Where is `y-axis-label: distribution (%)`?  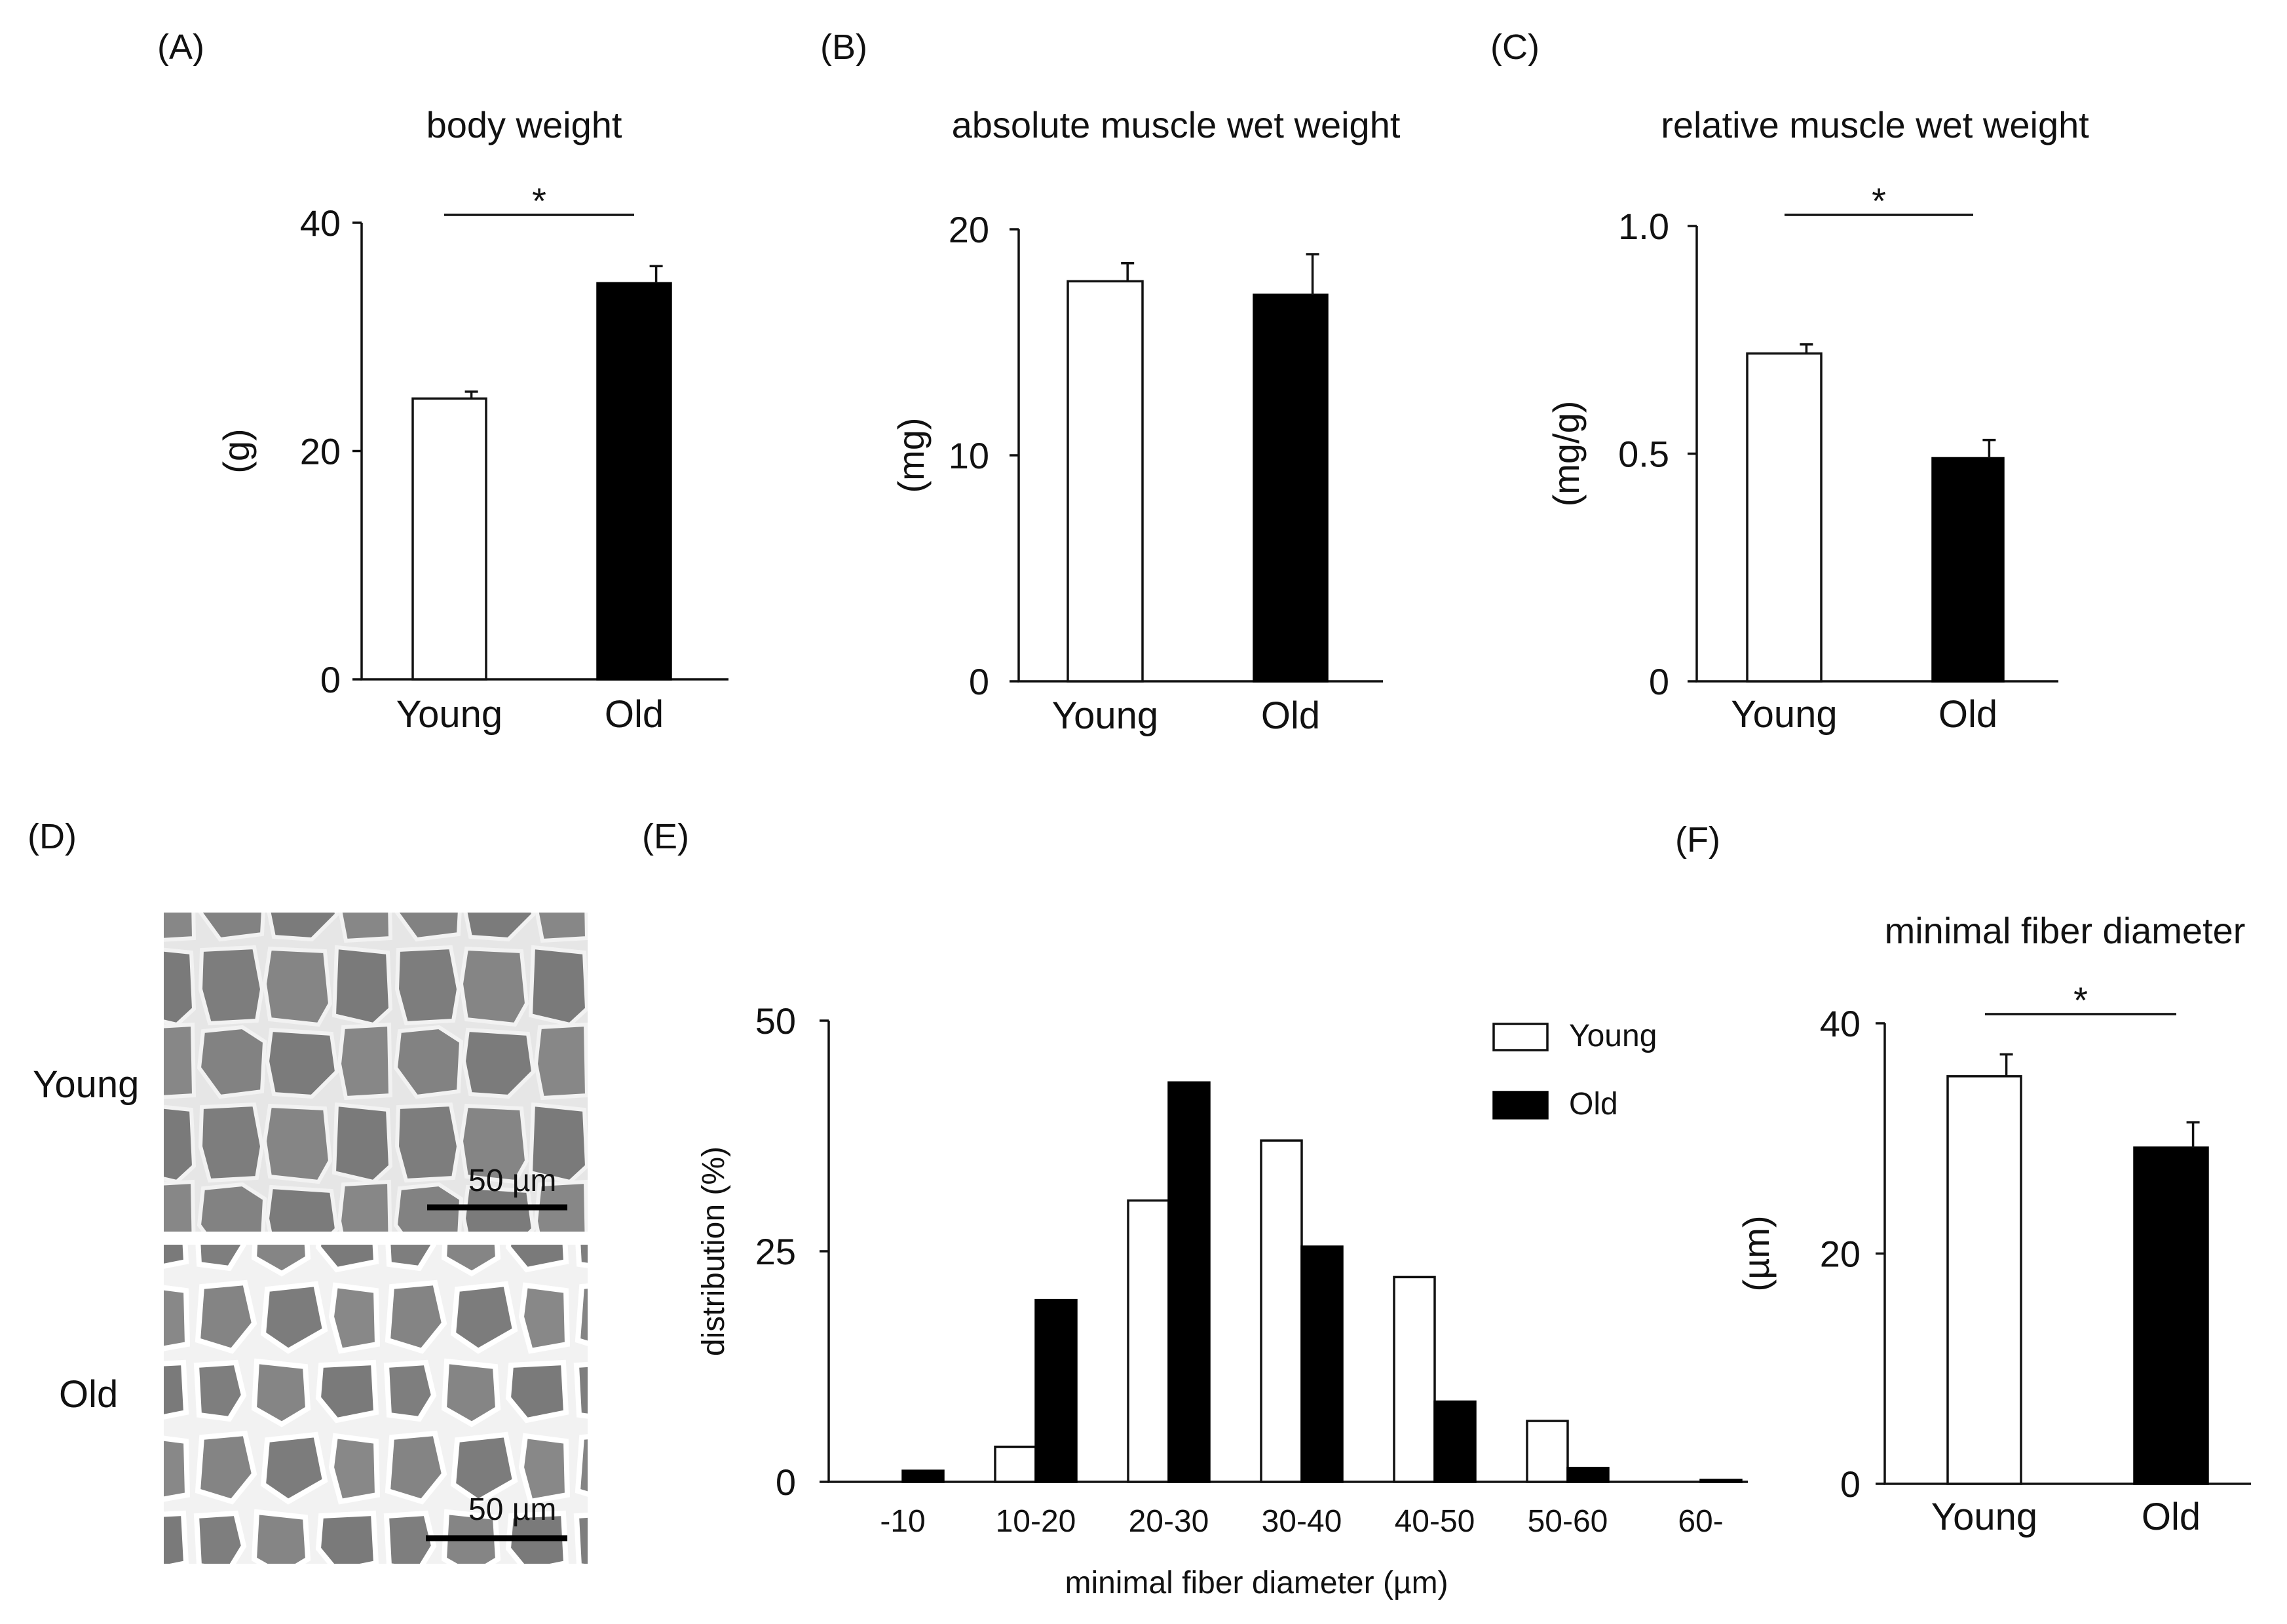
y-axis-label: distribution (%) is located at coordinates (714, 1251).